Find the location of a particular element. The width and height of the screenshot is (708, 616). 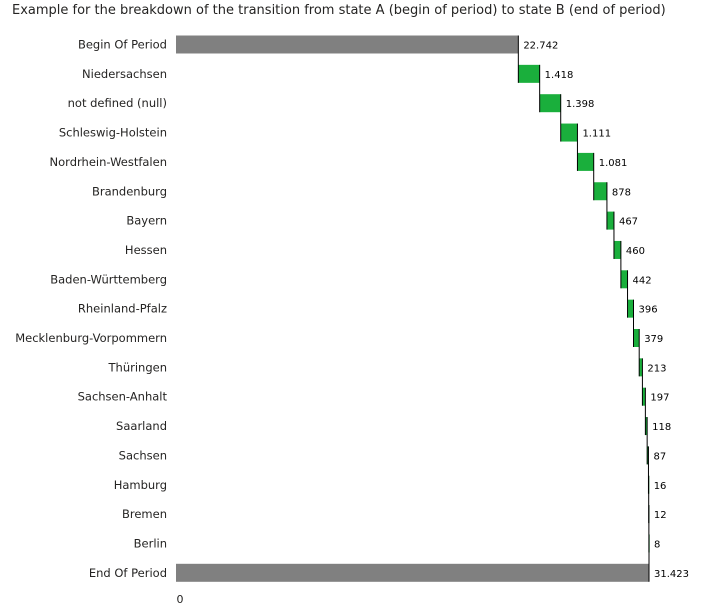

value-label-bremen: 12 is located at coordinates (660, 515).